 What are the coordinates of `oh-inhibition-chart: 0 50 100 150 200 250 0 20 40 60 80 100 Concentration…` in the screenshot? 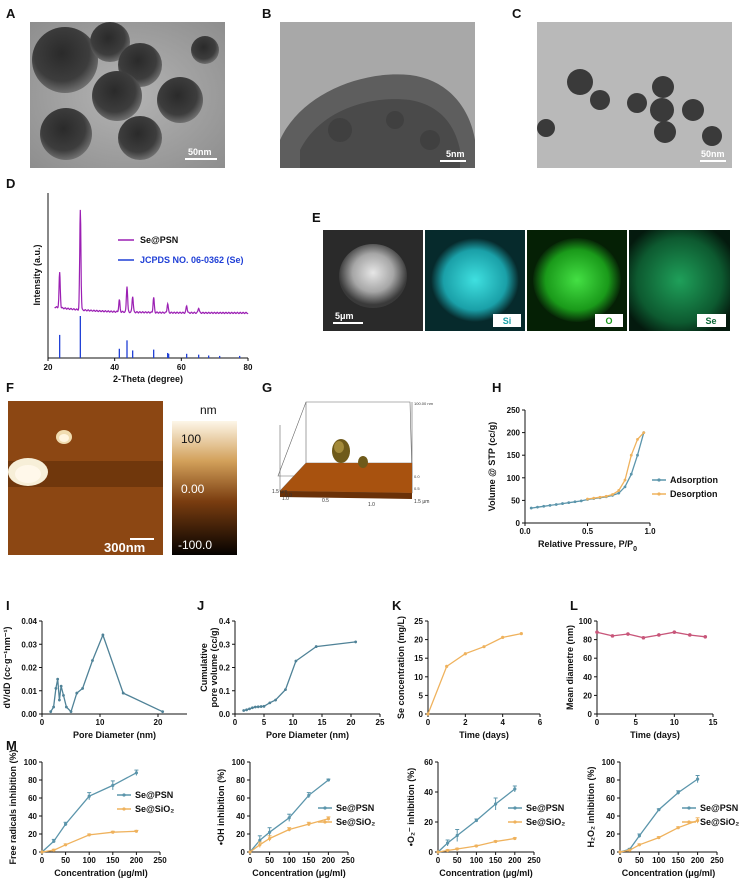 It's located at (295, 818).